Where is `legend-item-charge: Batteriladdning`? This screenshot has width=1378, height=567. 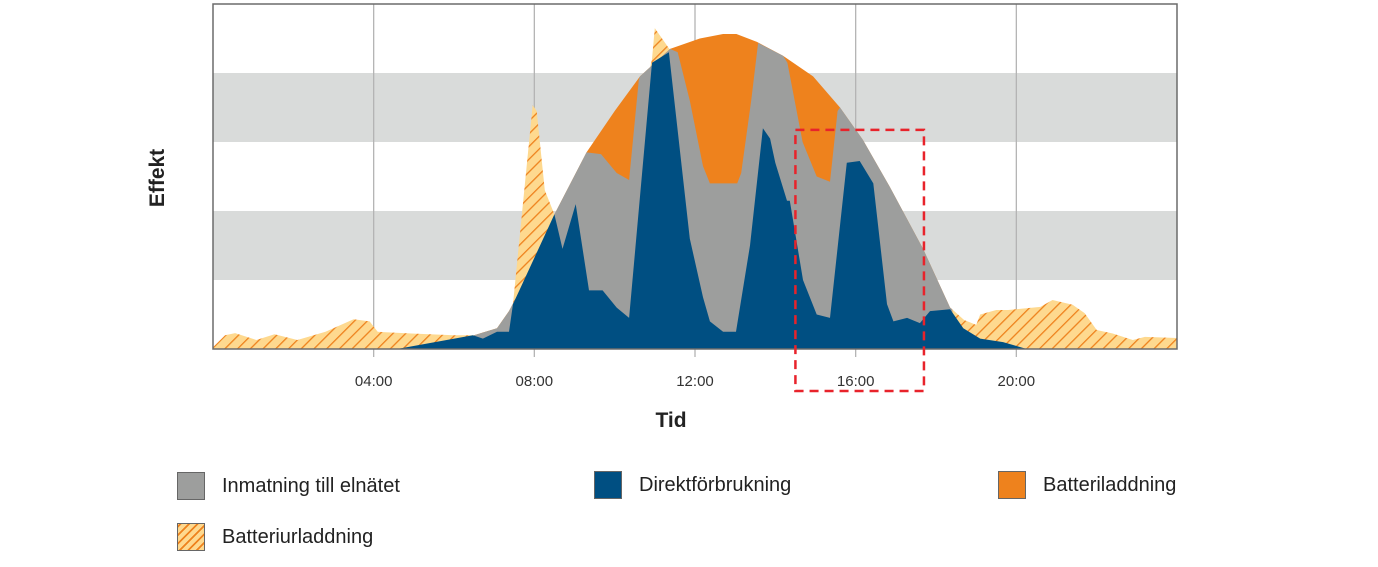 legend-item-charge: Batteriladdning is located at coordinates (1087, 485).